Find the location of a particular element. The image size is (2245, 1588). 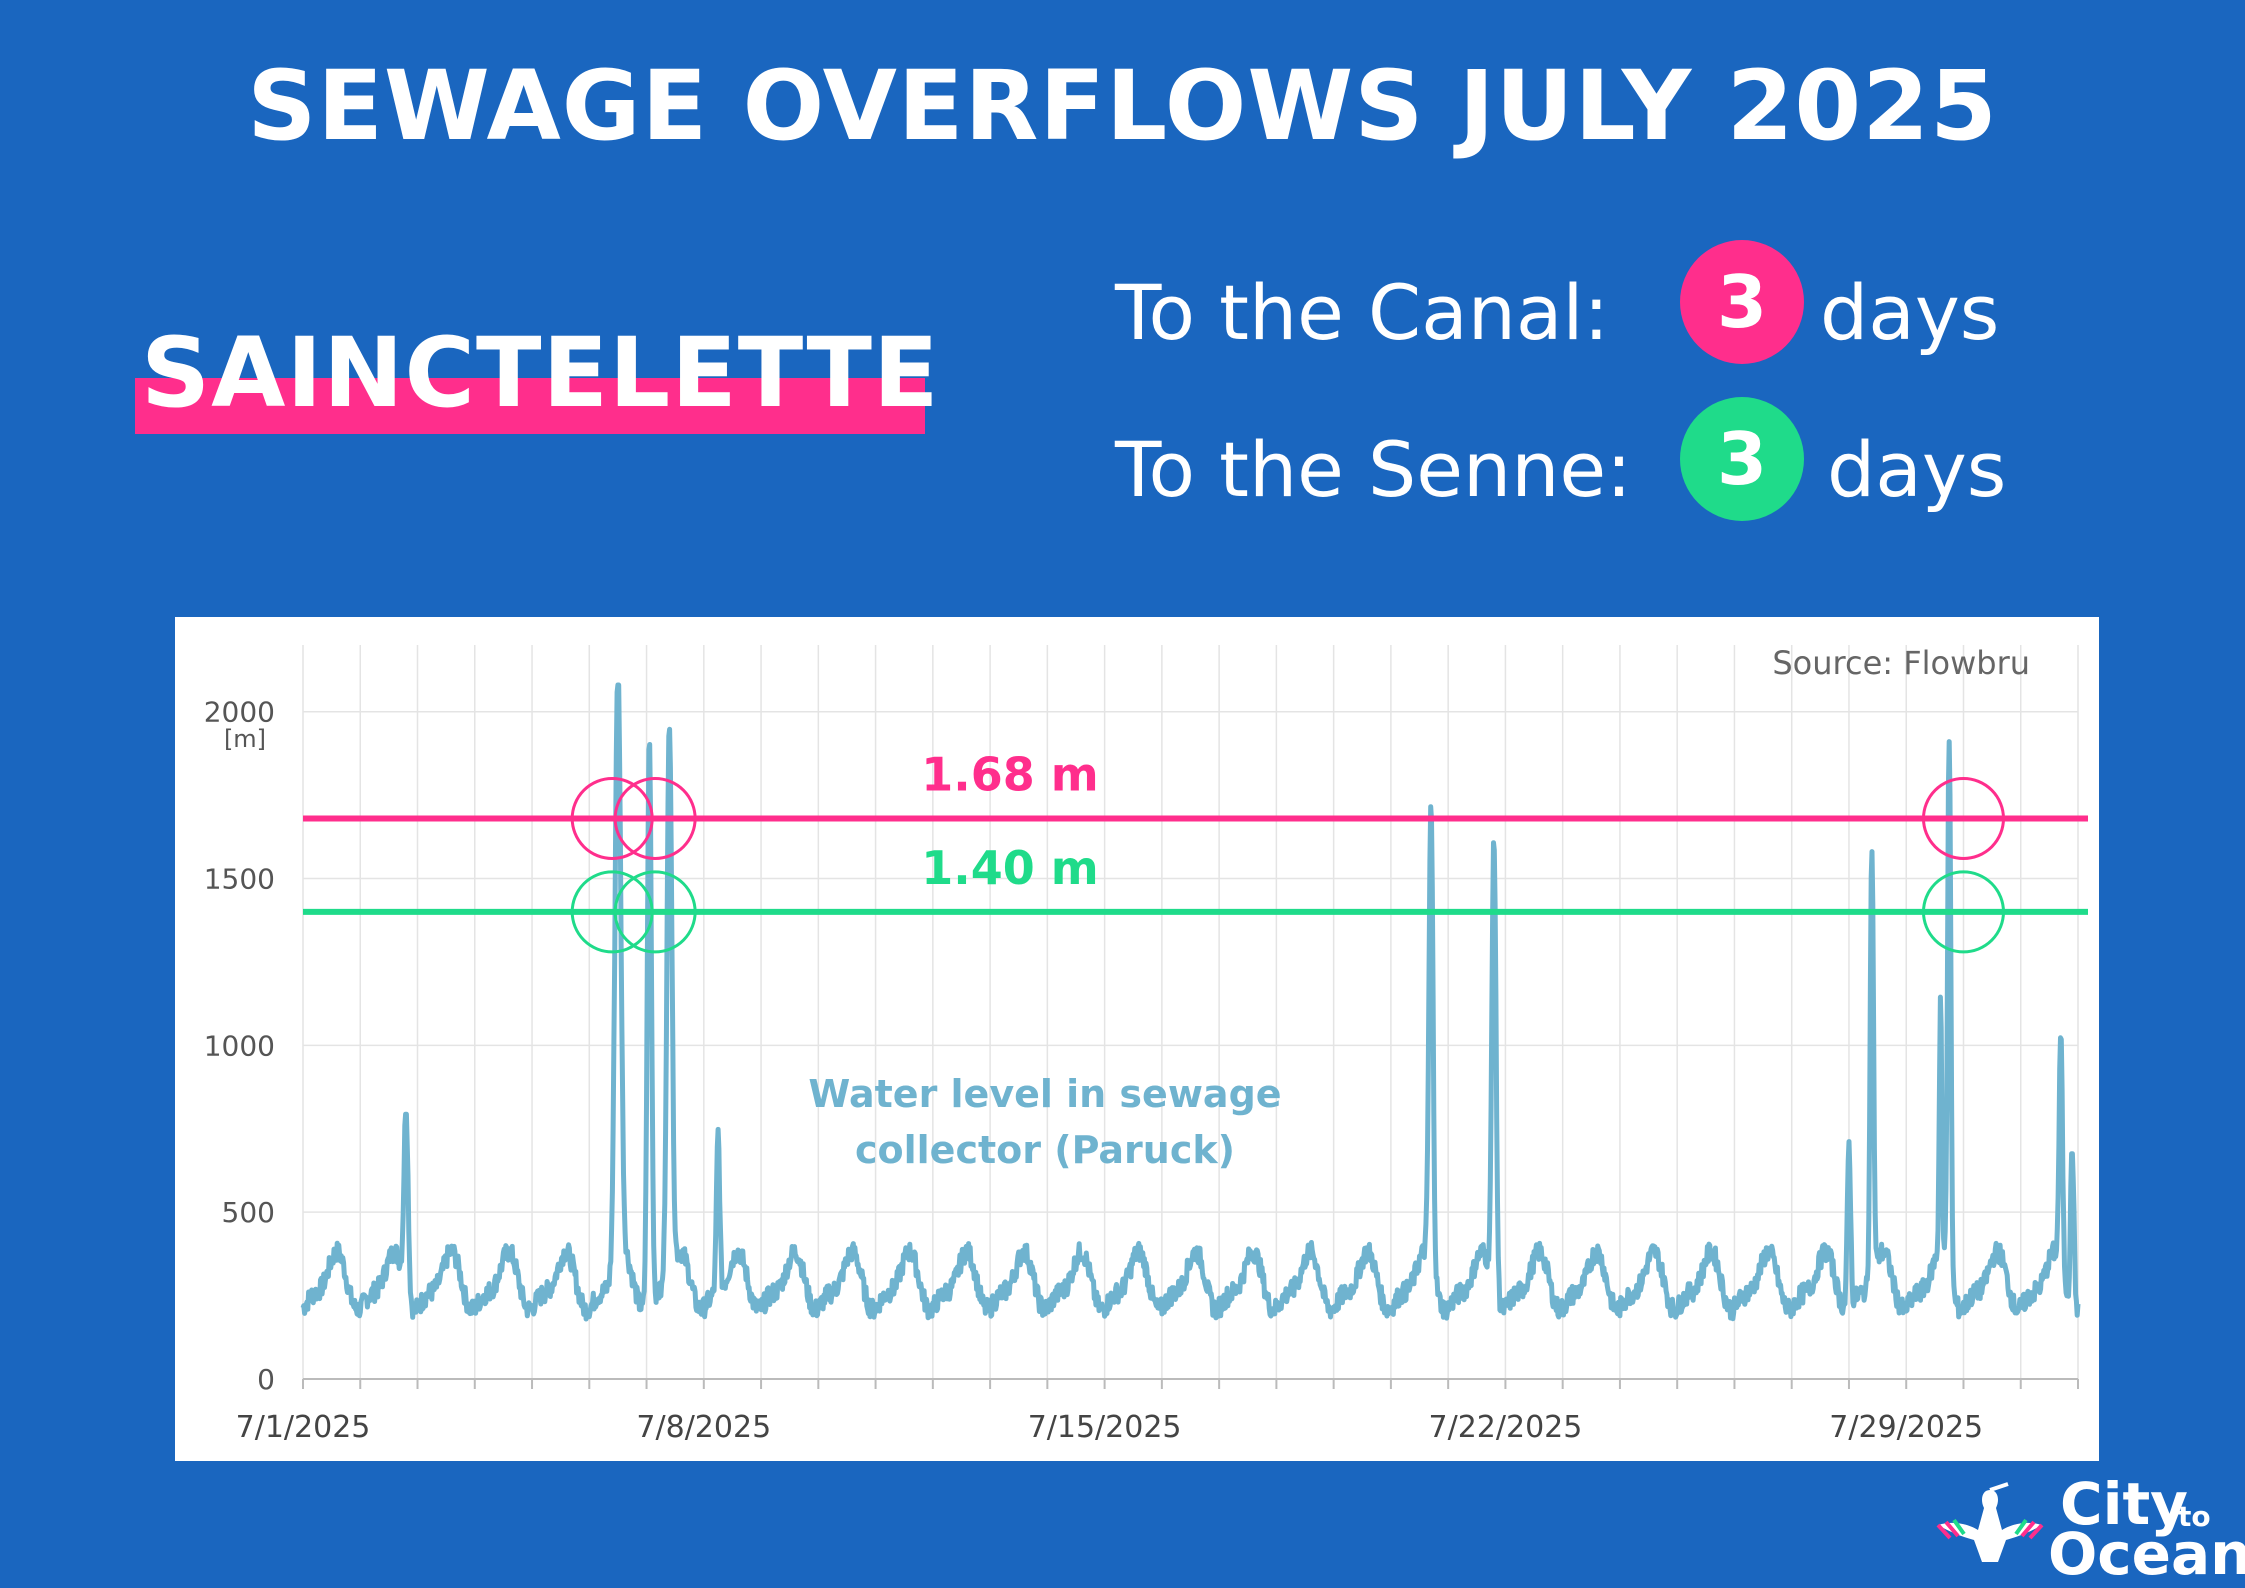

station-label: SAINCTELETTE is located at coordinates (537, 375).